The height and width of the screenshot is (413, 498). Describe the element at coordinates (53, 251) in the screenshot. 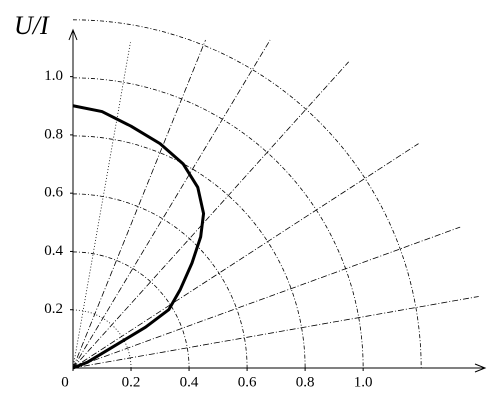

I see `y-tick-label: 0.4` at that location.